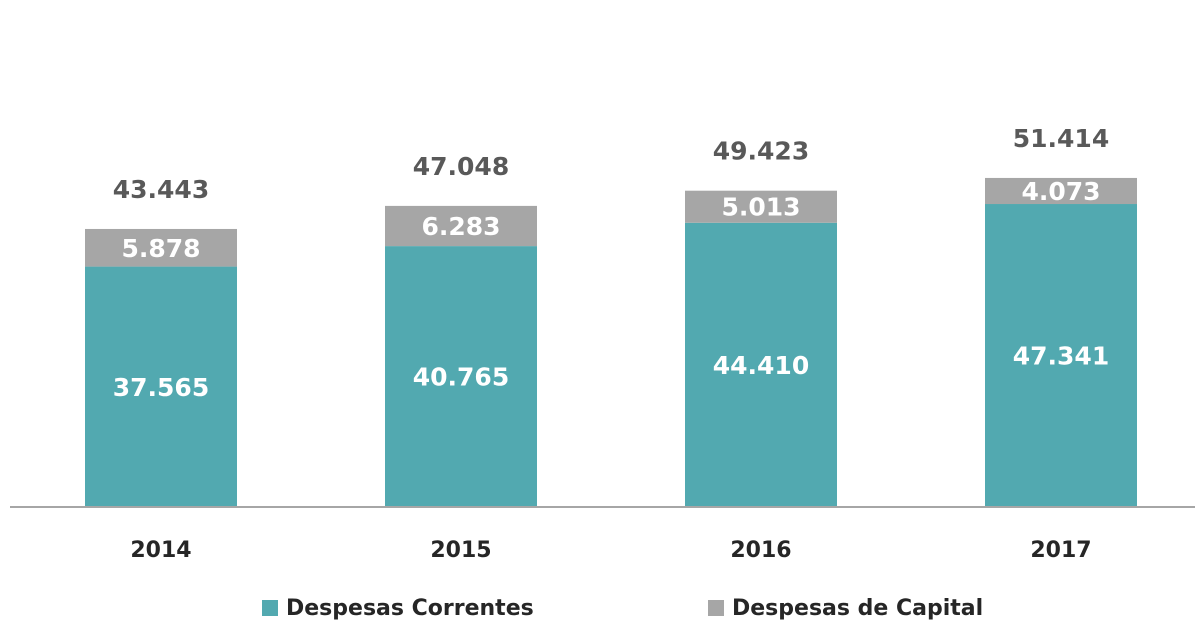 The width and height of the screenshot is (1195, 623). I want to click on value-label: 40.765, so click(461, 377).